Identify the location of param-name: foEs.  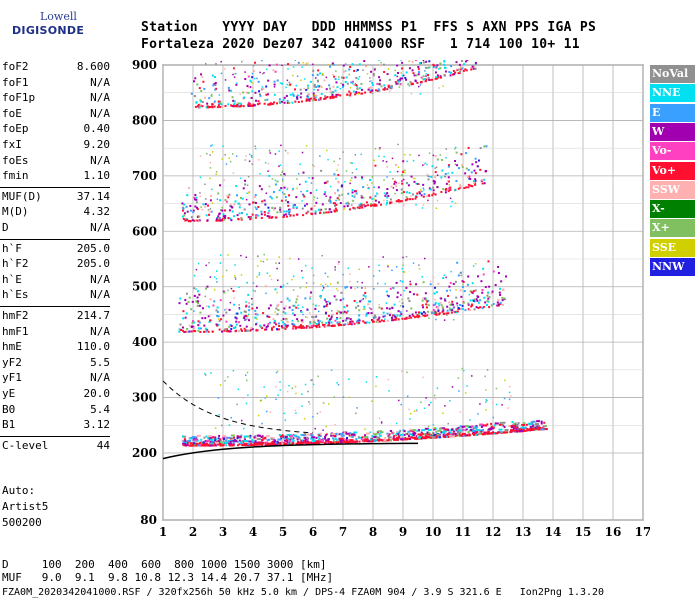
(15, 160).